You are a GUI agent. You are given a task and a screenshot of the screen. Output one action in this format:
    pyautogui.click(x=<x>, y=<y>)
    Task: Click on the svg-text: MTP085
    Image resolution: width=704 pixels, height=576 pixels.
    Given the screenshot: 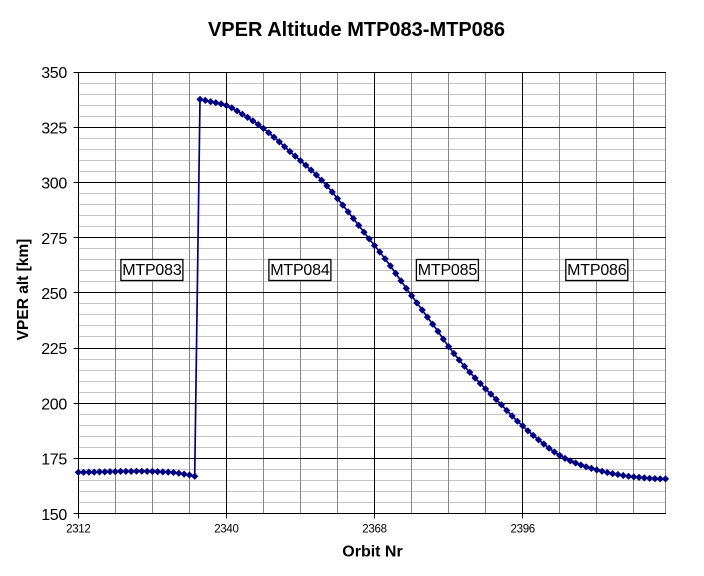 What is the action you would take?
    pyautogui.click(x=448, y=270)
    